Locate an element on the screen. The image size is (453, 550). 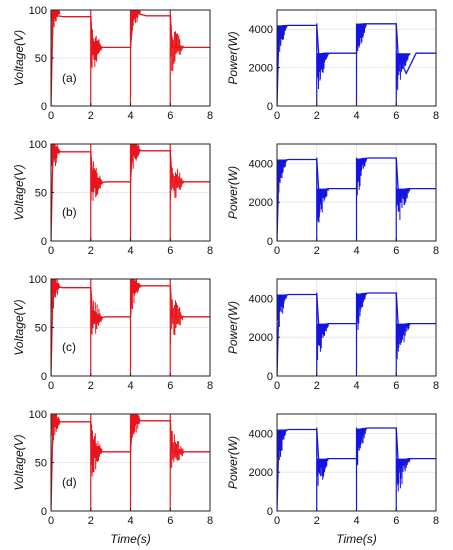
panel-c-power: 0 2 4 6 8 0 2000 4000 Power(W) is located at coordinates (332, 335).